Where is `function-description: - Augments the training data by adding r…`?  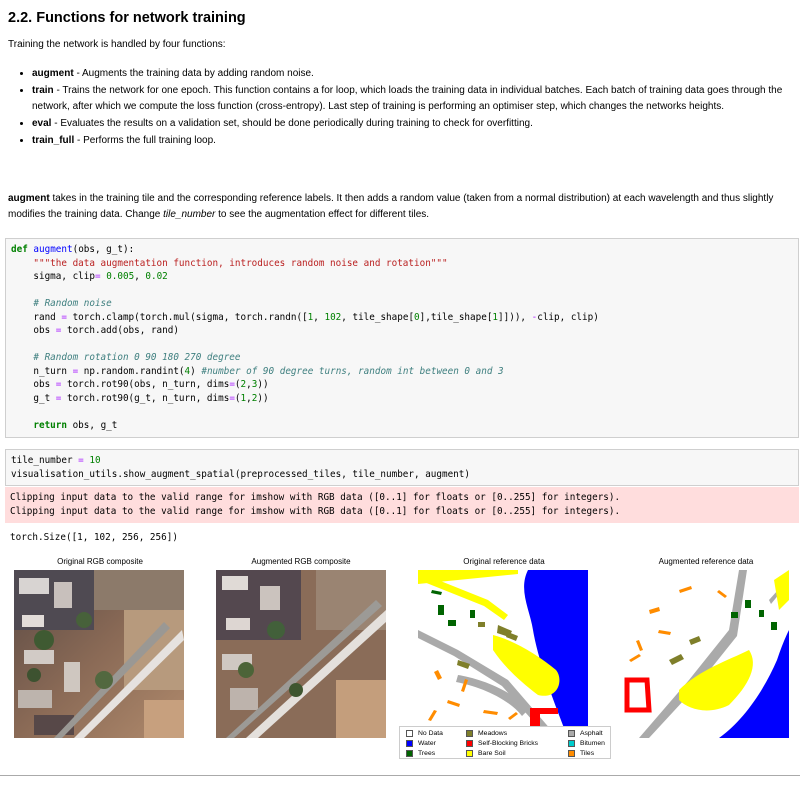 function-description: - Augments the training data by adding r… is located at coordinates (193, 73).